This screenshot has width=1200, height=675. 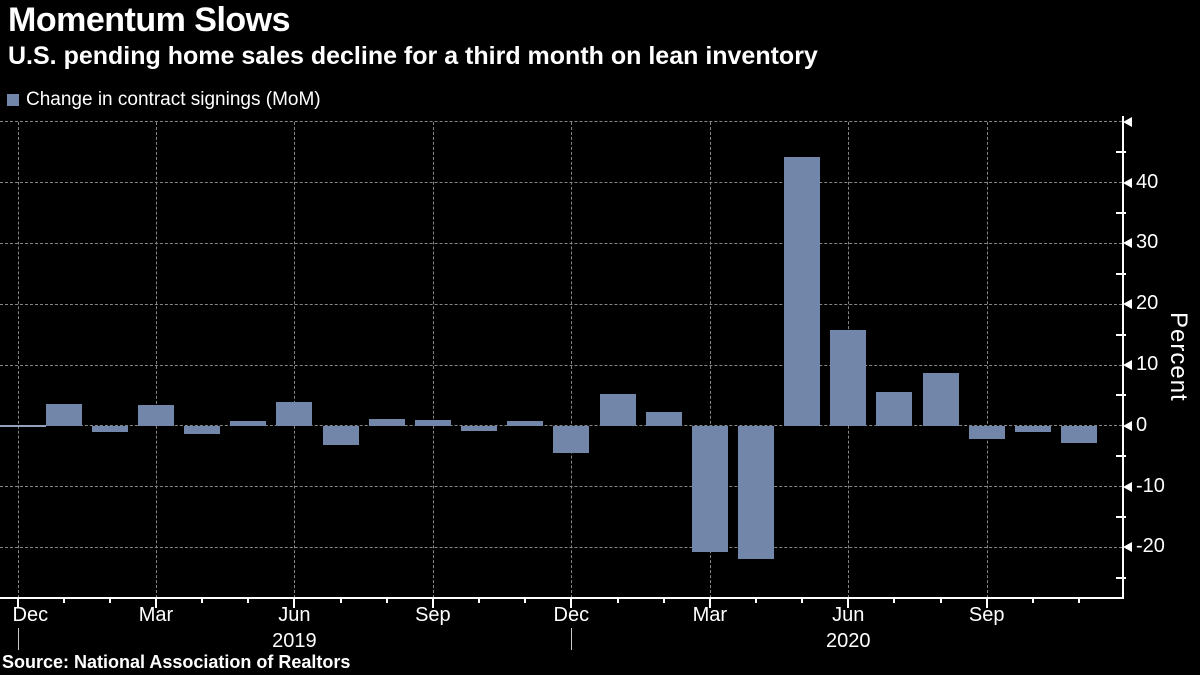 I want to click on bar-jun-2020, so click(x=848, y=377).